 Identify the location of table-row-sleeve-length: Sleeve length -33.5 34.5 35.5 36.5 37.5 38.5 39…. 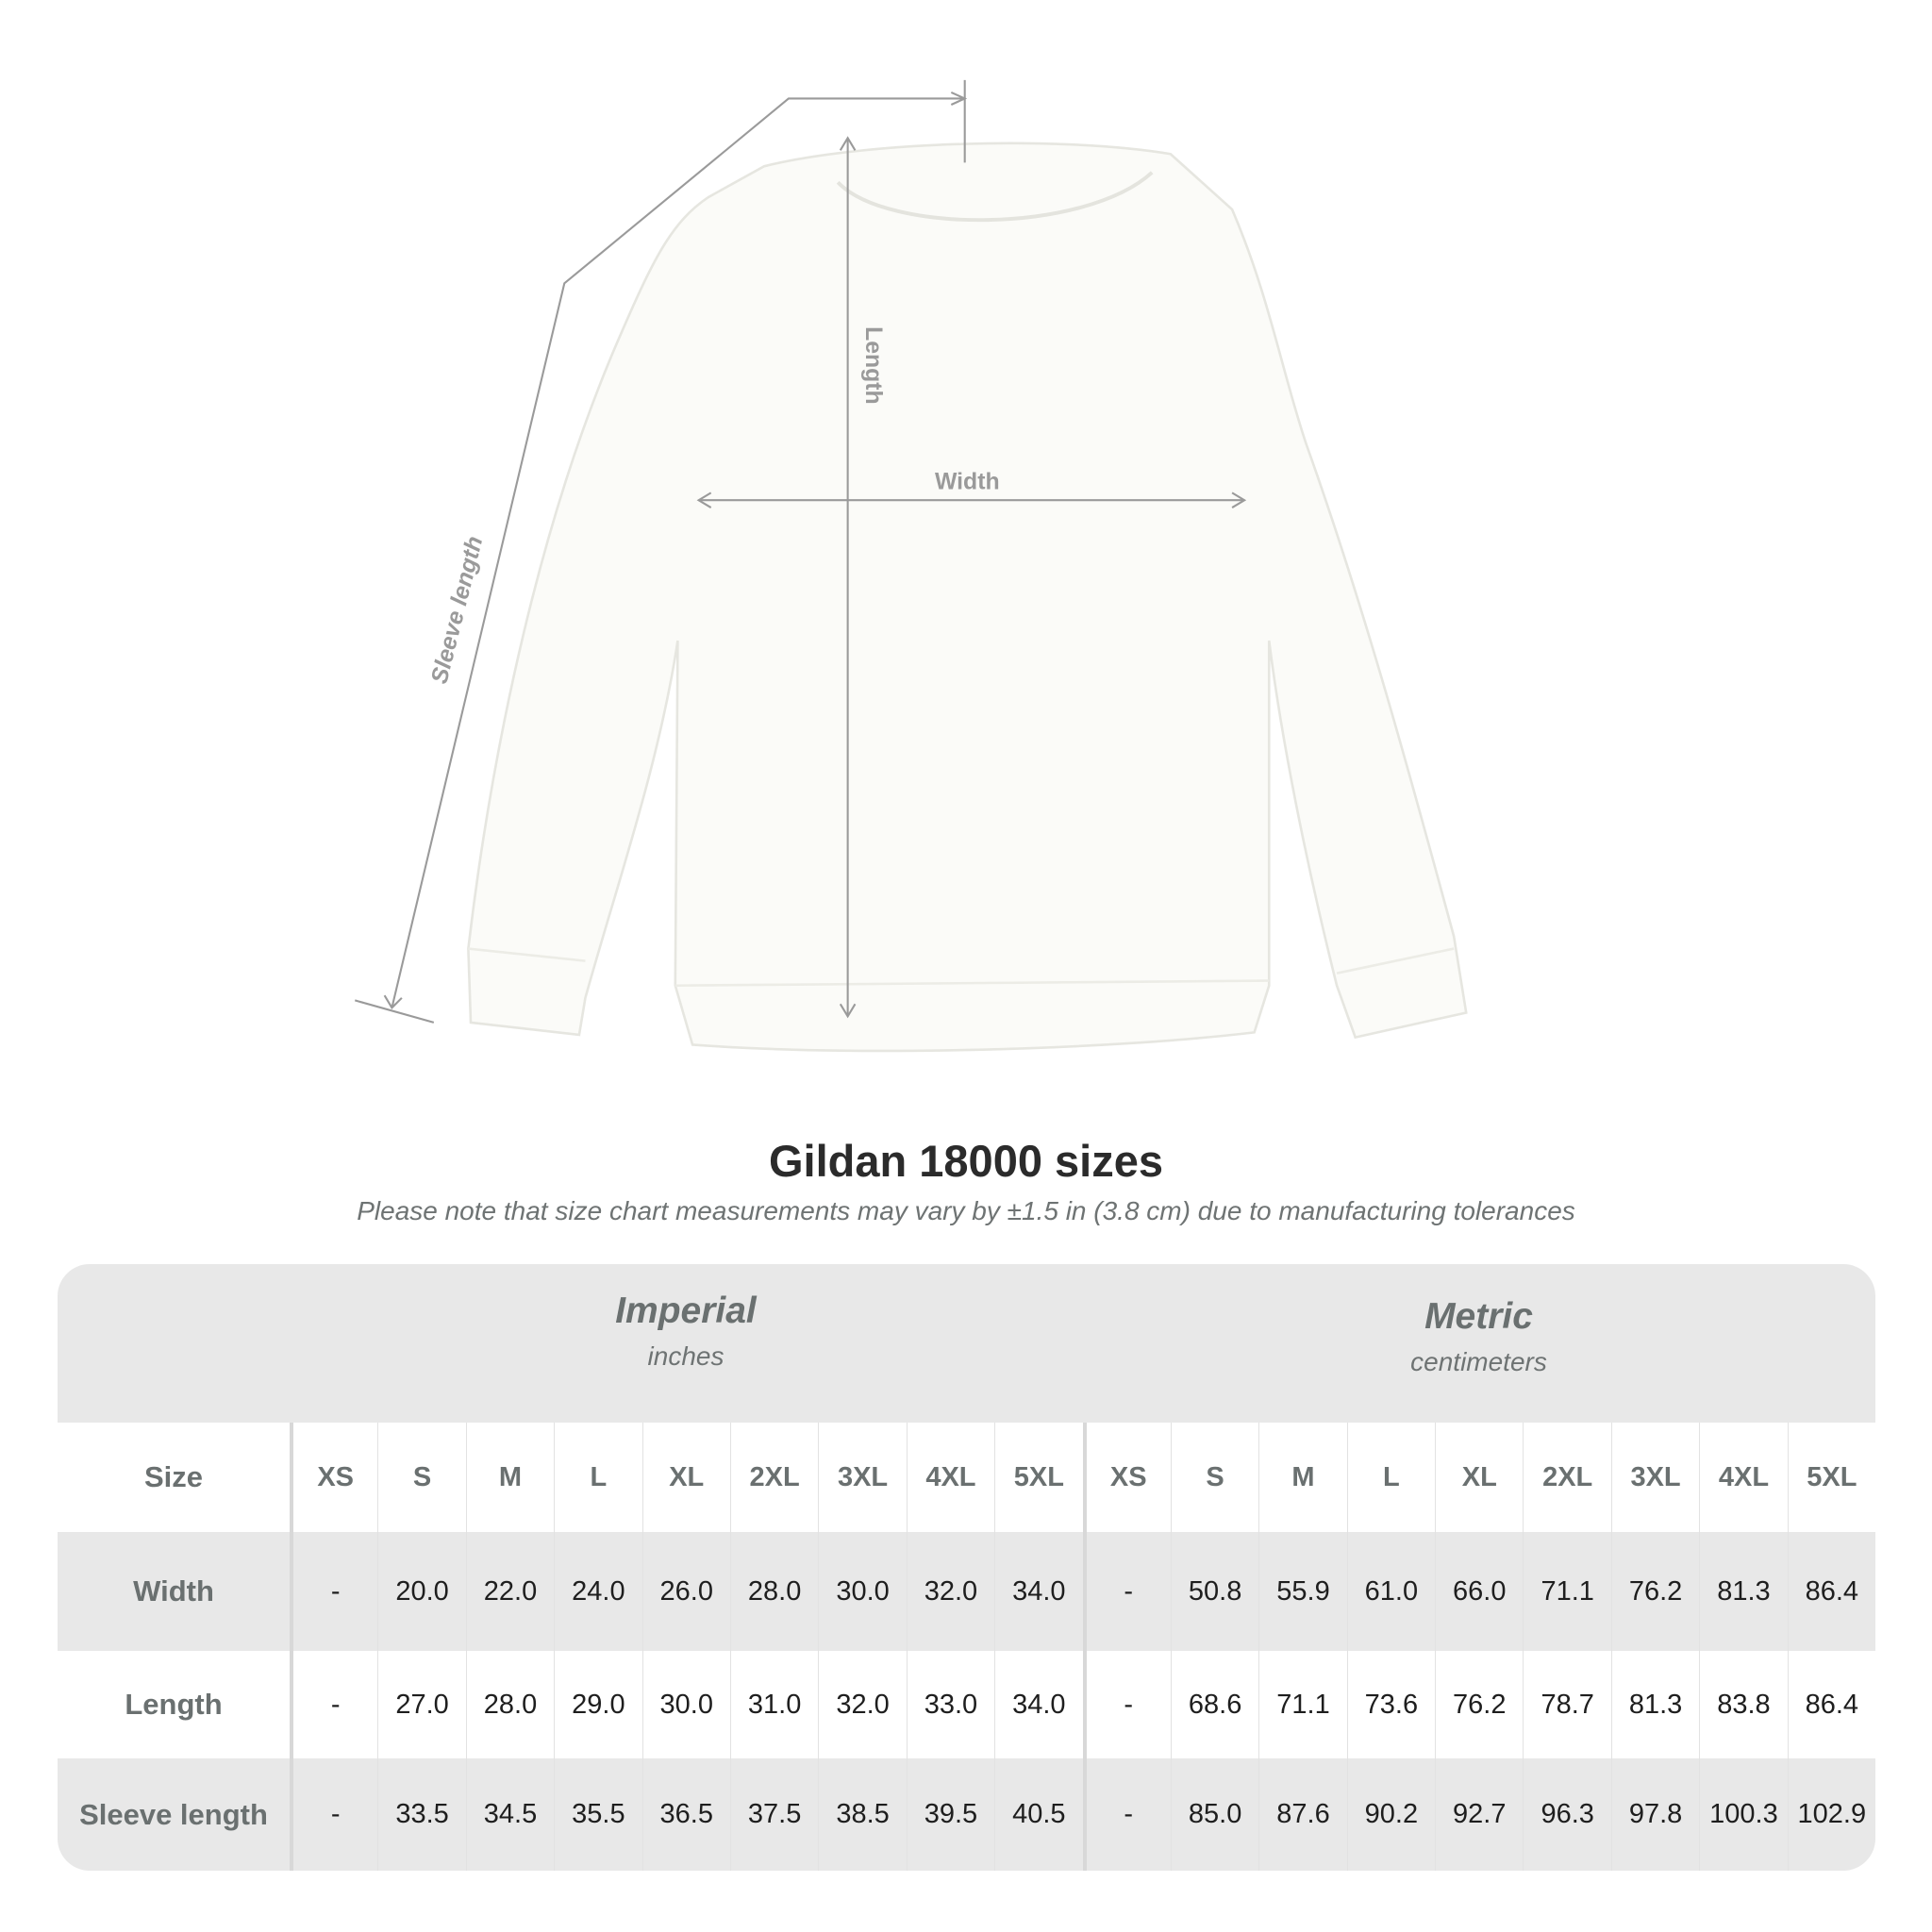
(967, 1814).